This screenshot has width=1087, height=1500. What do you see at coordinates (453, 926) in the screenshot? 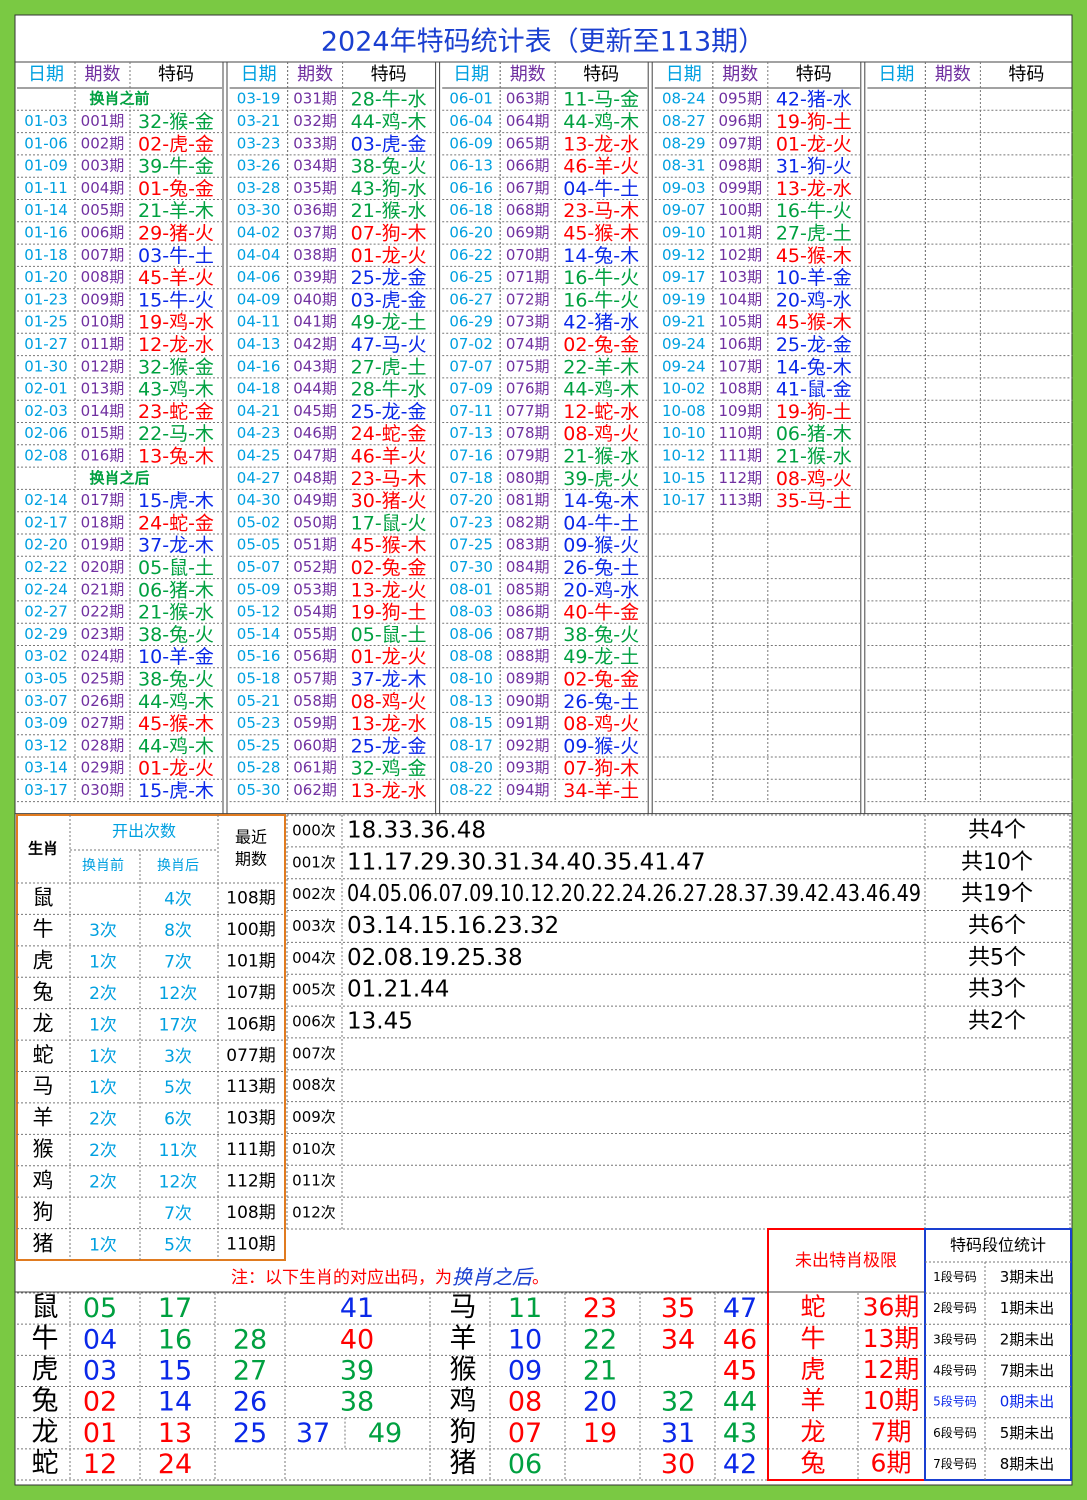
I see `hit-numbers: 03.14.15.16.23.32` at bounding box center [453, 926].